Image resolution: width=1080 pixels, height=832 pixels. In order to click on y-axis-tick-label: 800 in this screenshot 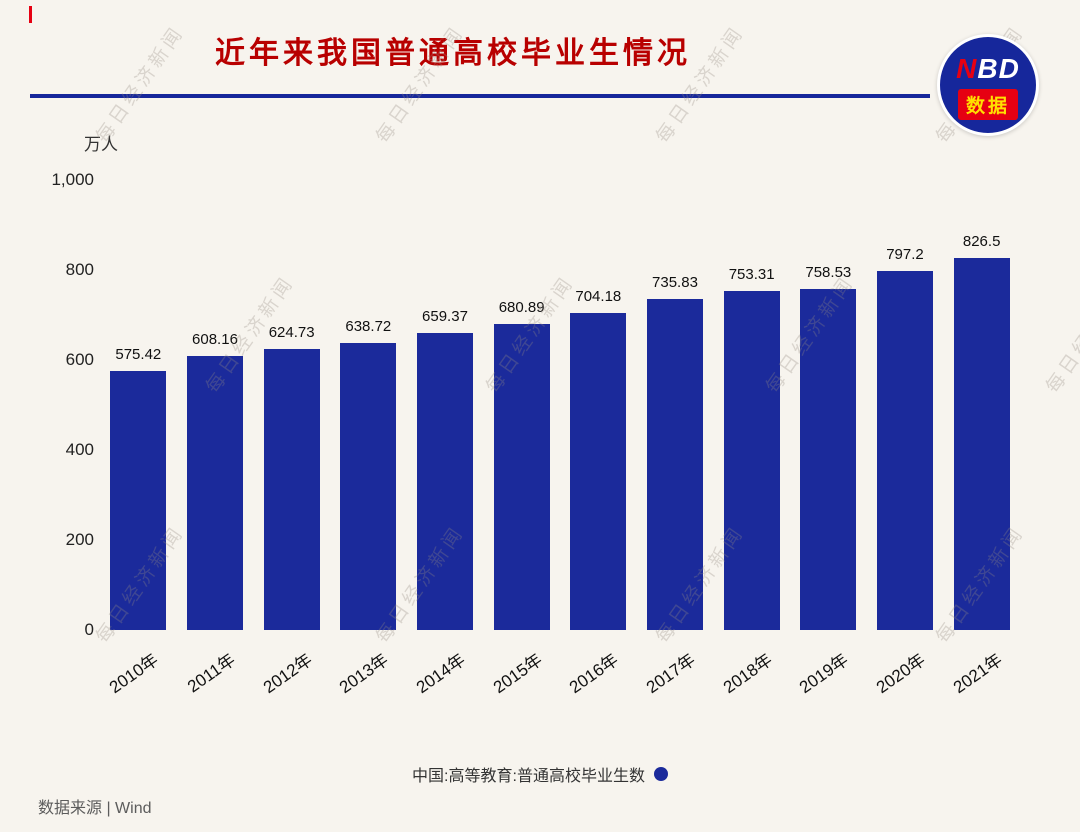, I will do `click(79, 269)`.